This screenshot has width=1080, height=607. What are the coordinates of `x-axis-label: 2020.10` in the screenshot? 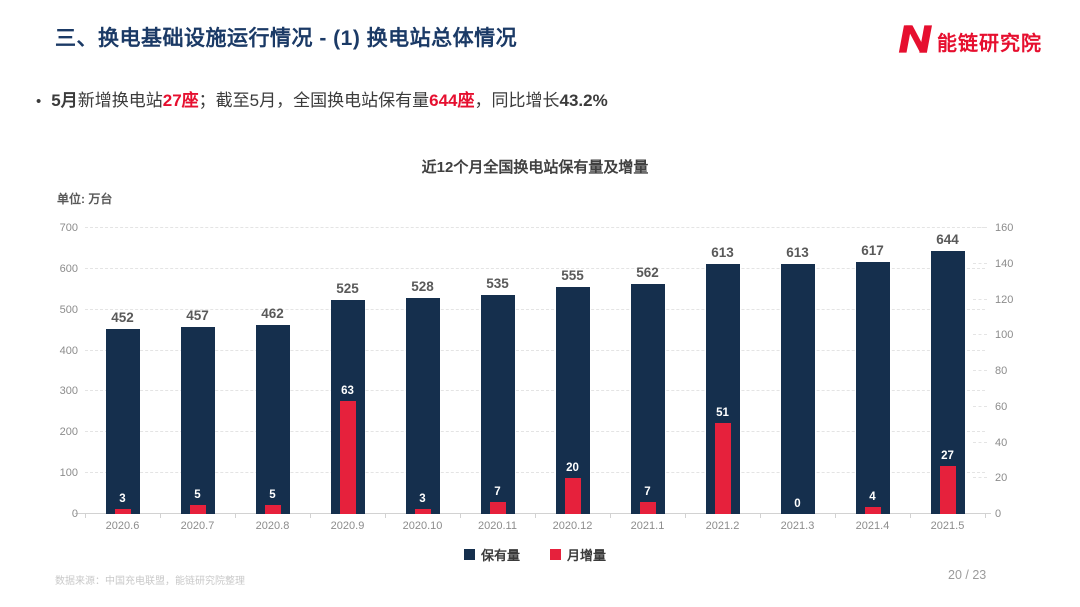 It's located at (422, 526).